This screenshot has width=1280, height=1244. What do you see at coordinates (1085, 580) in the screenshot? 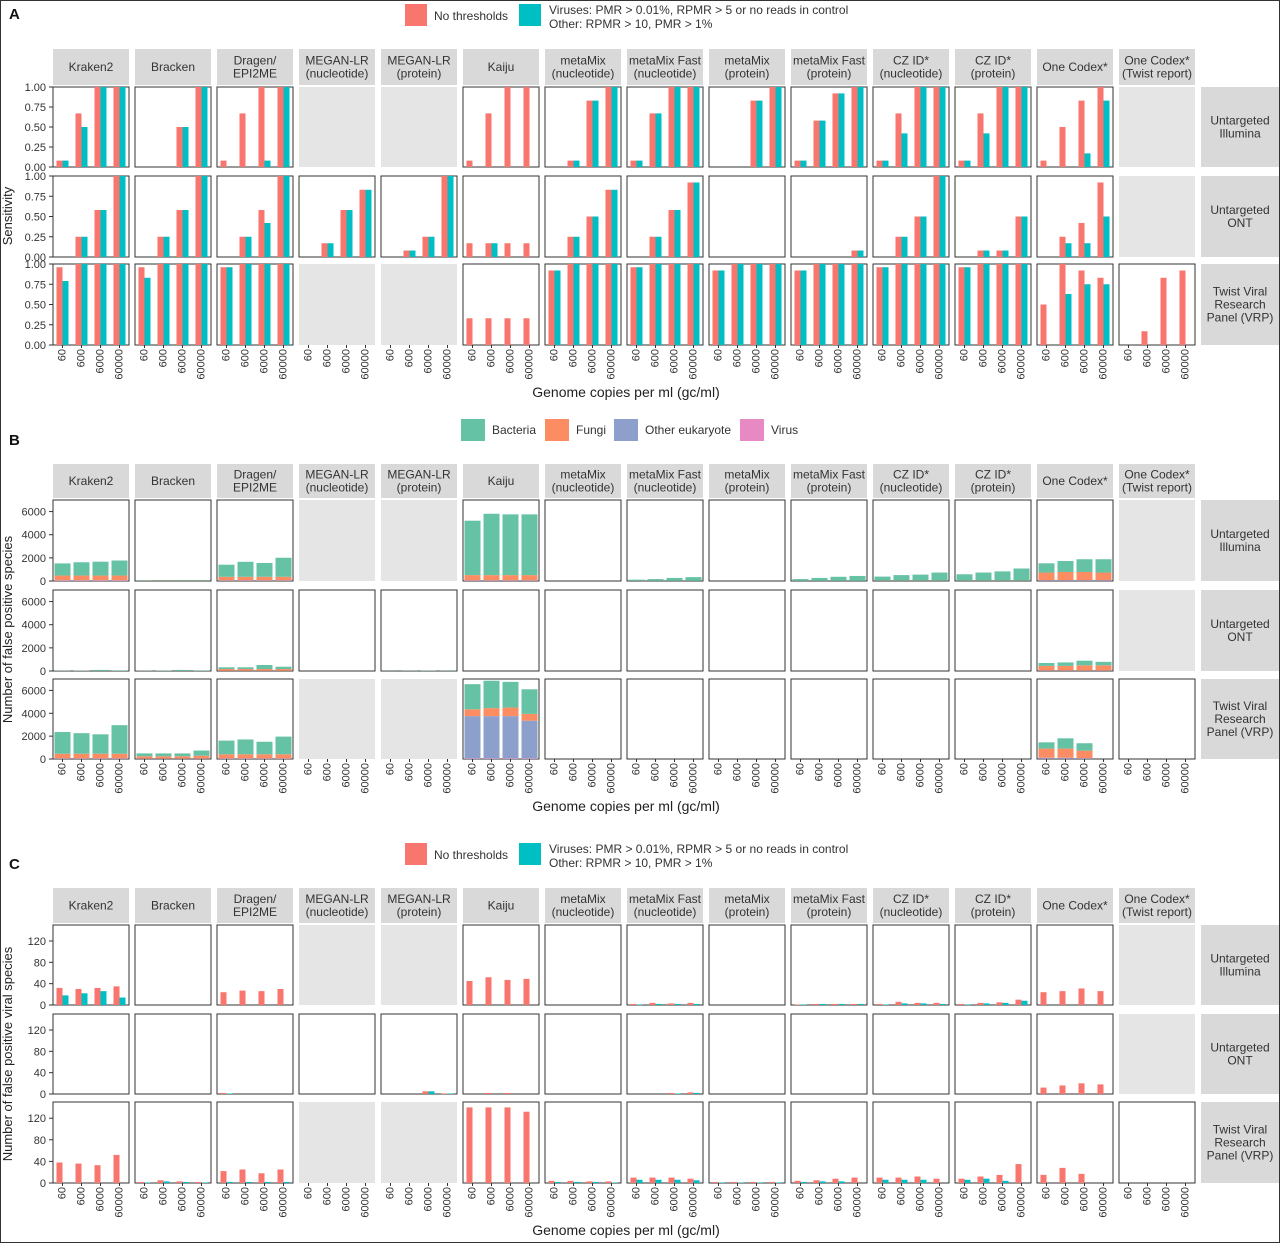
I see `bar-other-eukaryote` at bounding box center [1085, 580].